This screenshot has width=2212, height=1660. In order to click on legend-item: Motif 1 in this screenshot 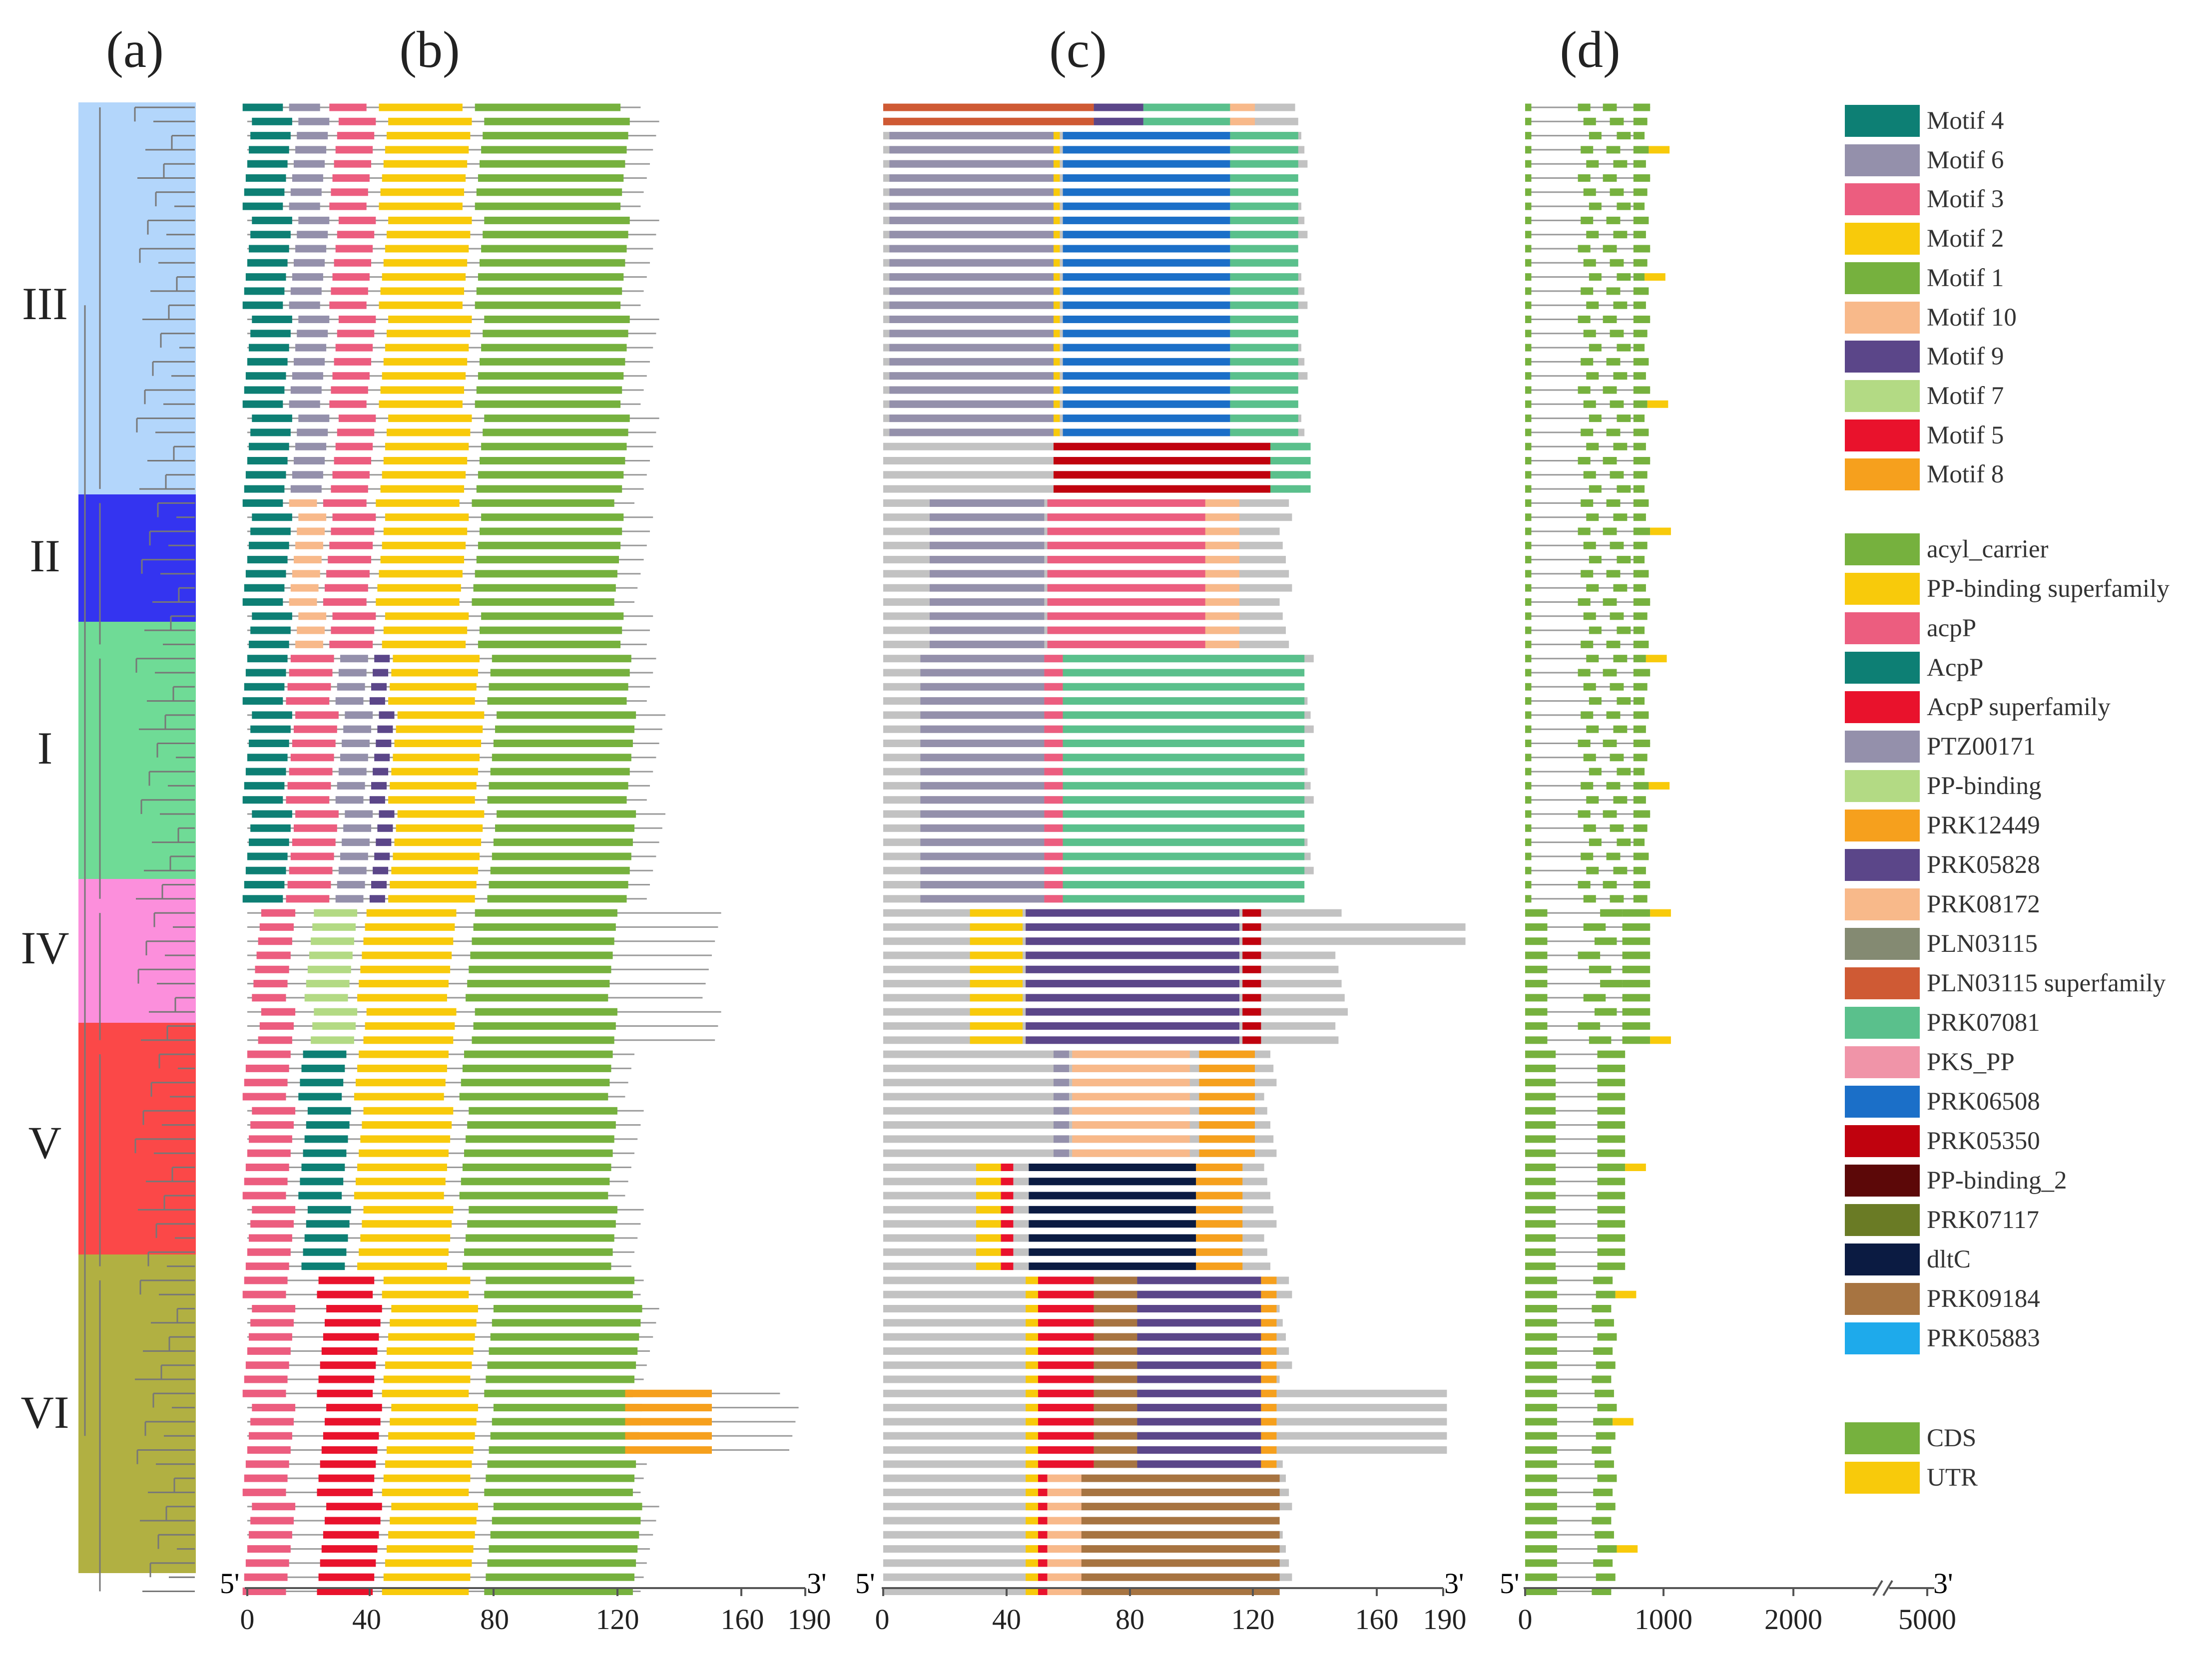, I will do `click(1924, 278)`.